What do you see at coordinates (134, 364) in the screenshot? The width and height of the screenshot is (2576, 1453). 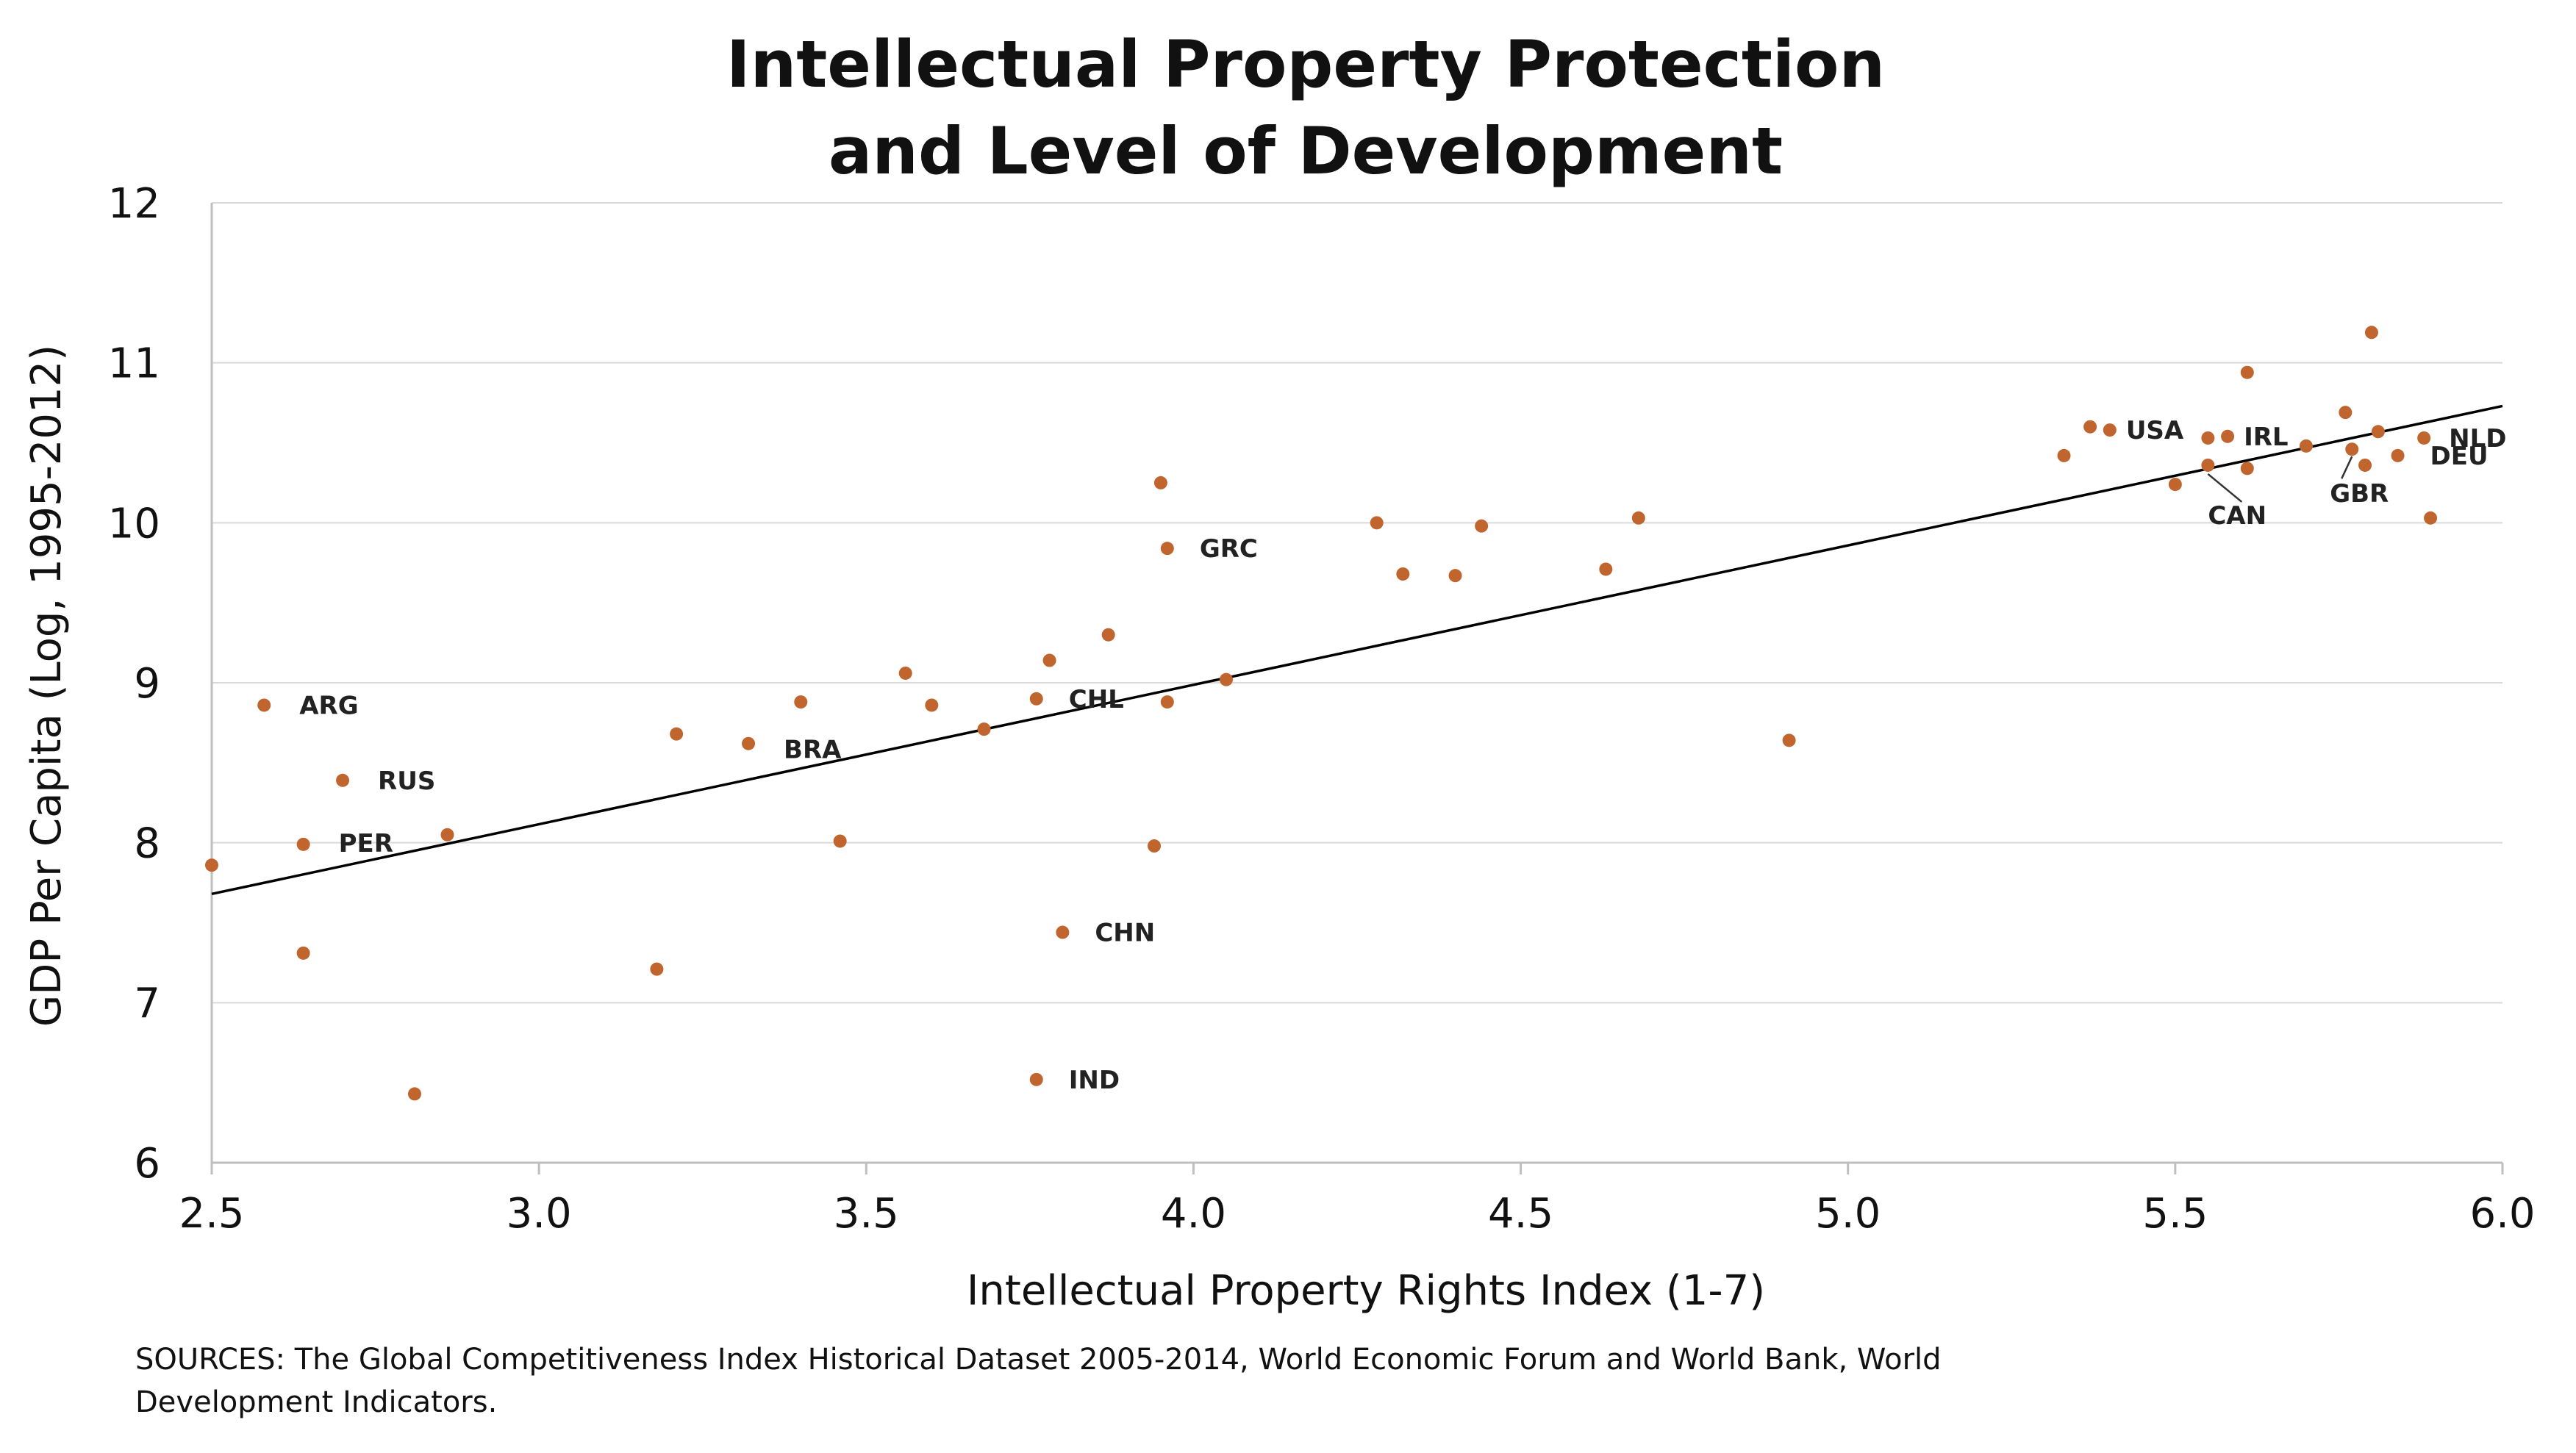 I see `y-tick-label: 11` at bounding box center [134, 364].